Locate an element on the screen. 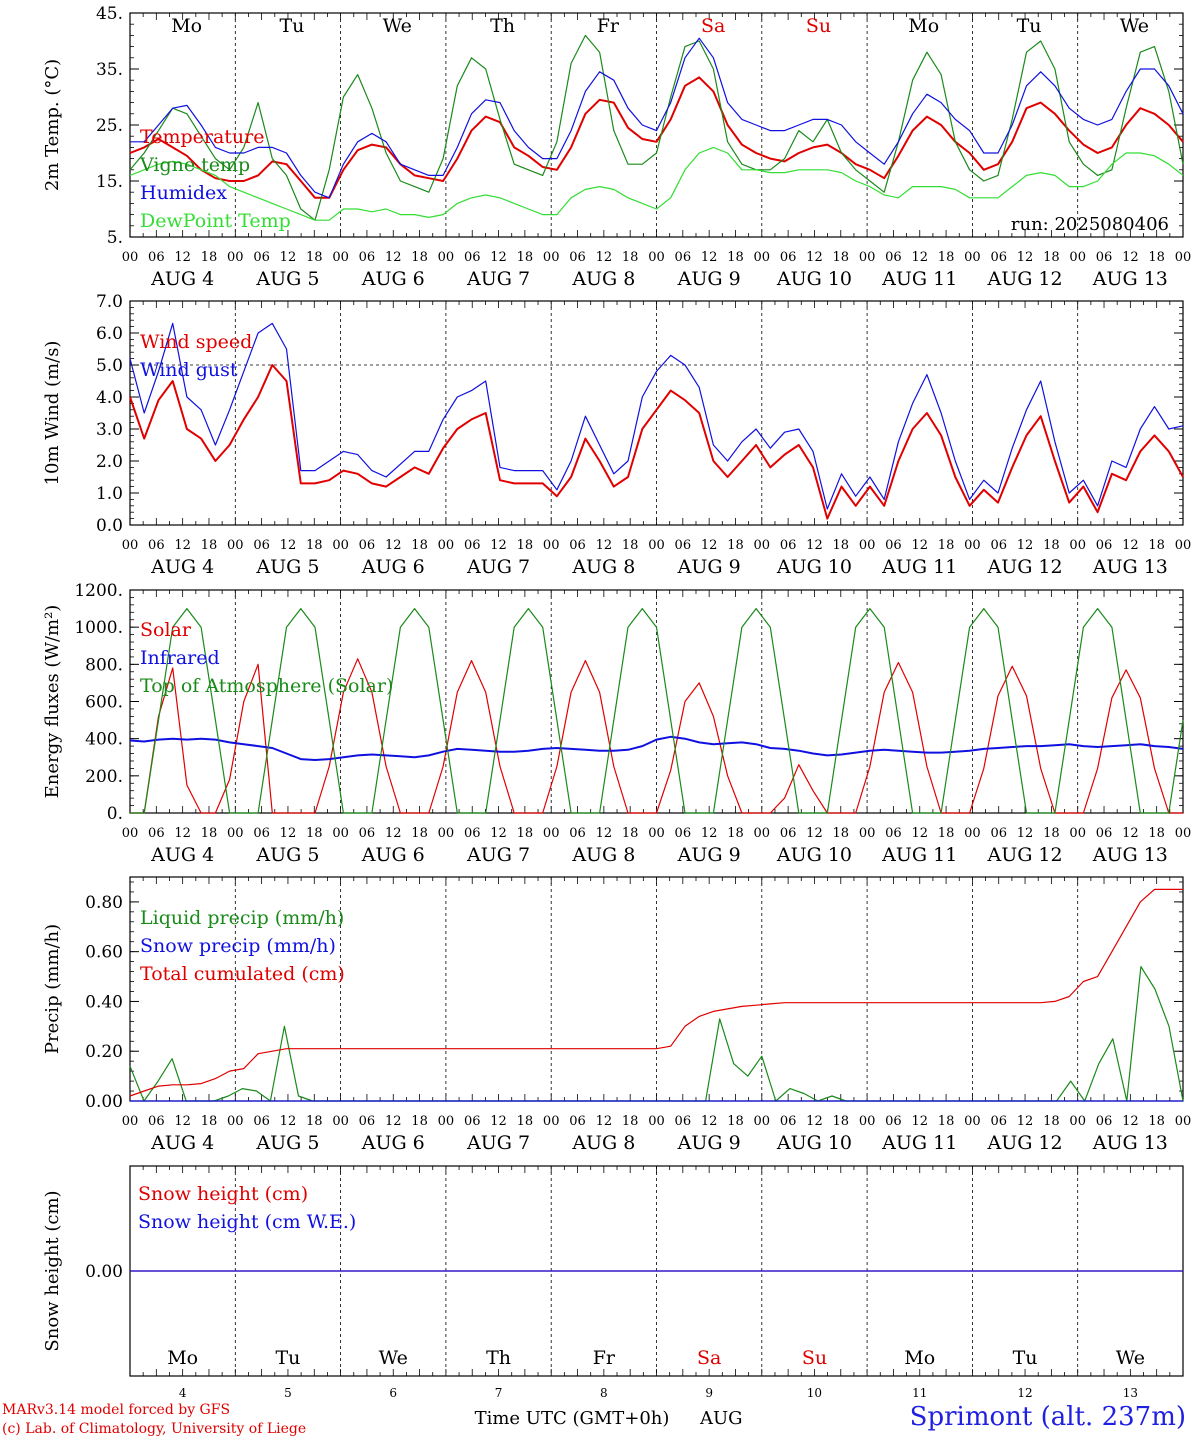  y-tick-label: 25. is located at coordinates (109, 126).